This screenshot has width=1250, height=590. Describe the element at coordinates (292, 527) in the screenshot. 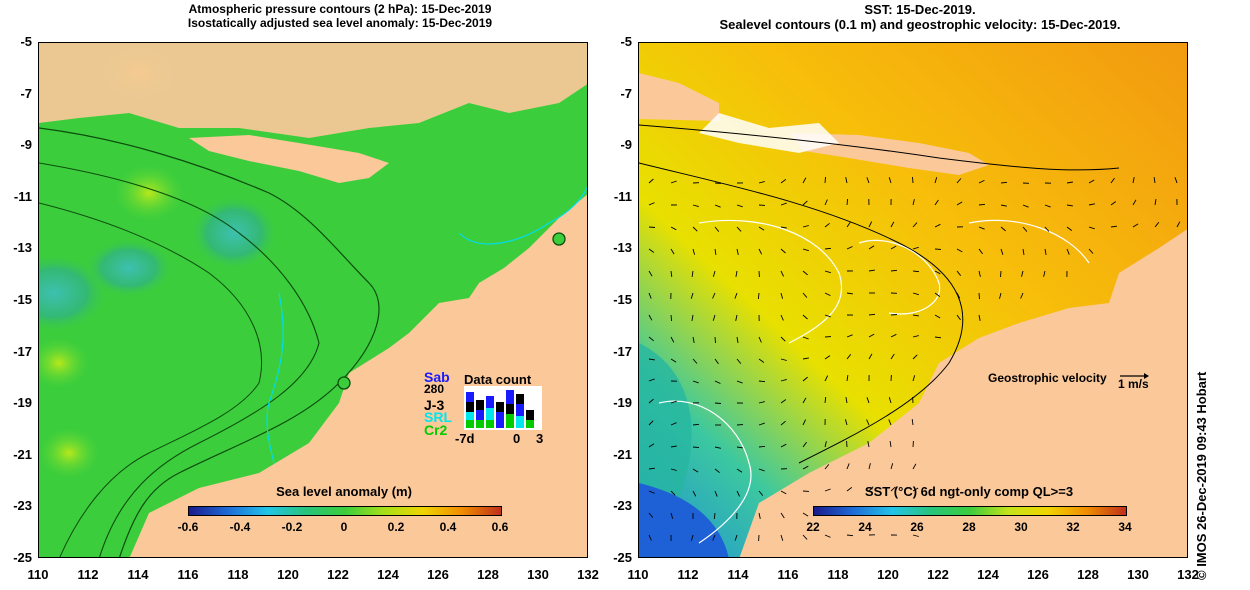

I see `left-cbar-tick: -0.2` at that location.